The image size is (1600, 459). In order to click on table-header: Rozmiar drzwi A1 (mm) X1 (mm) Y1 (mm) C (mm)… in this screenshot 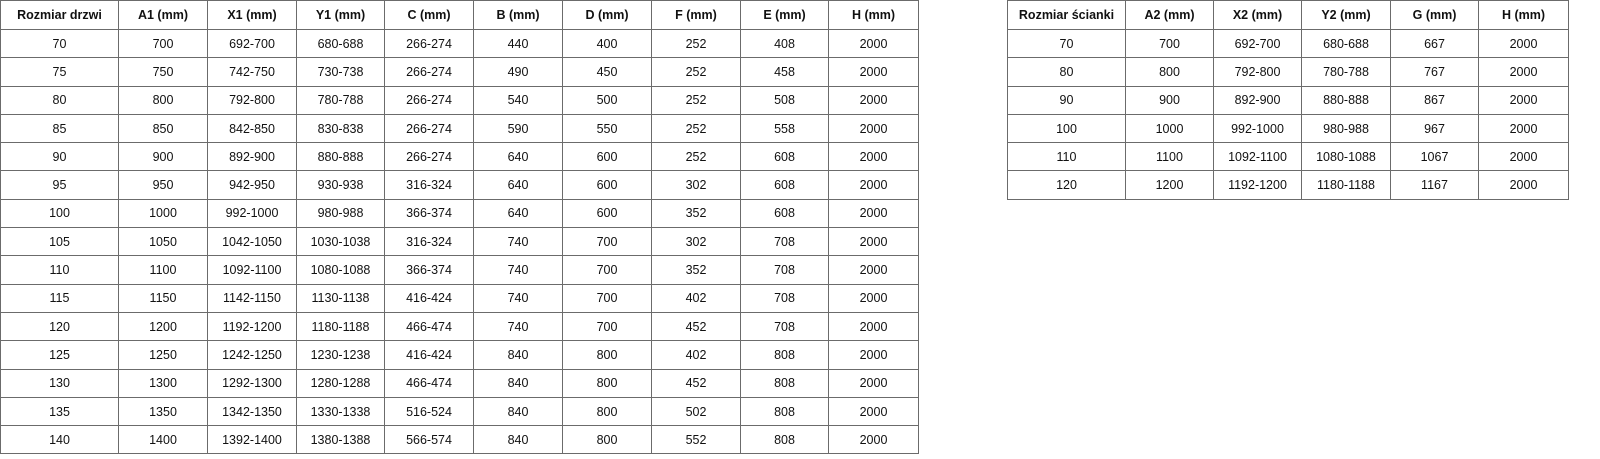, I will do `click(459, 15)`.